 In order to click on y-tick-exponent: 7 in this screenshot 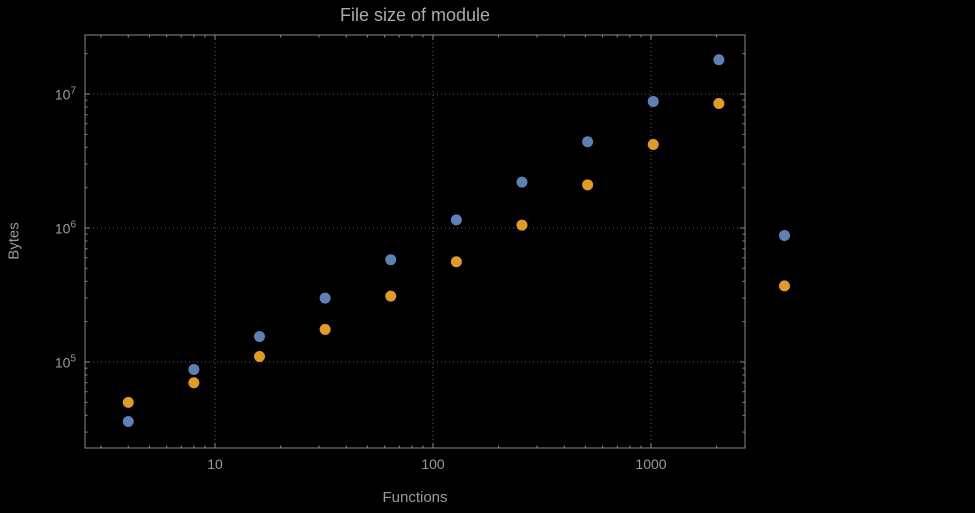, I will do `click(73, 91)`.